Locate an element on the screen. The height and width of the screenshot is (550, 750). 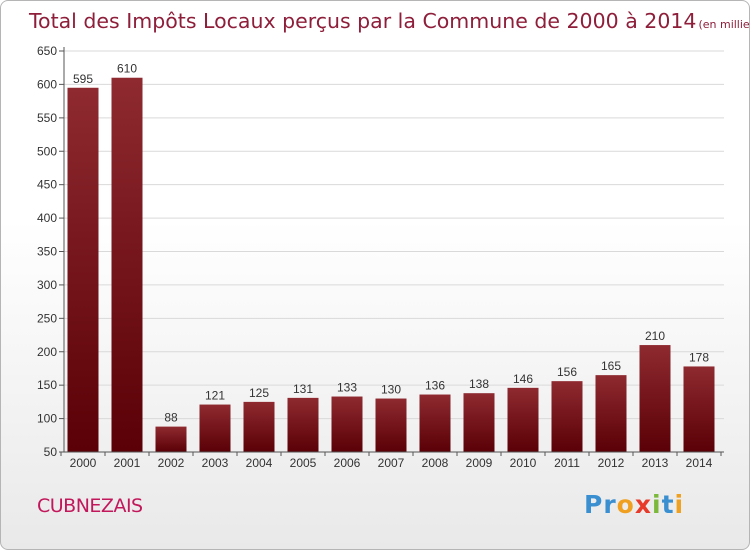
x-tick-label: 2009 is located at coordinates (479, 463).